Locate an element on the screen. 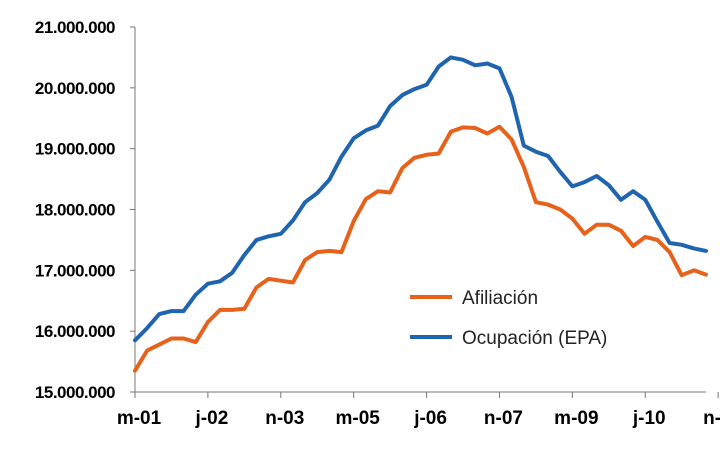  x-tick-label: j-06 is located at coordinates (430, 418).